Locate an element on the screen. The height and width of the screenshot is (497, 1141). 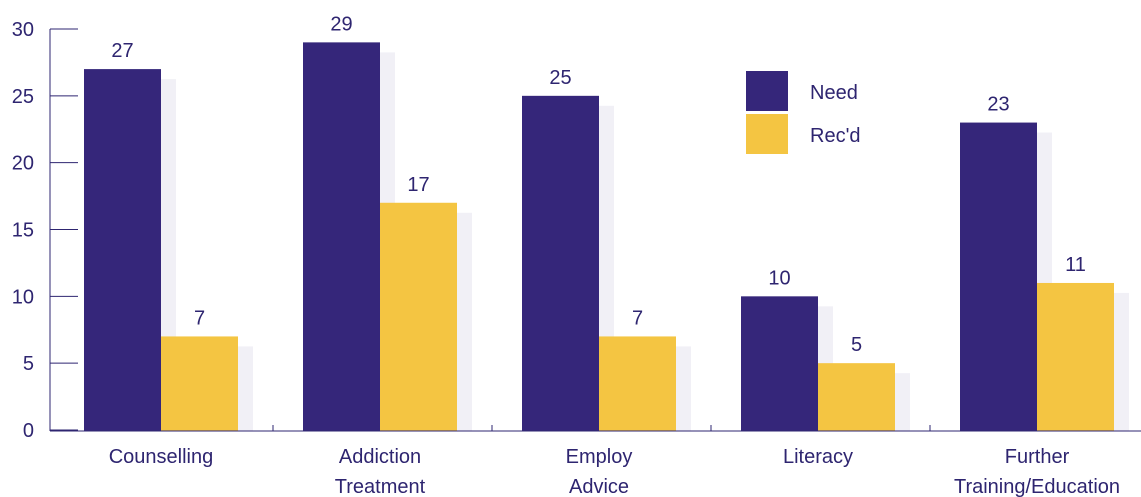
bar-need-counselling is located at coordinates (122, 250).